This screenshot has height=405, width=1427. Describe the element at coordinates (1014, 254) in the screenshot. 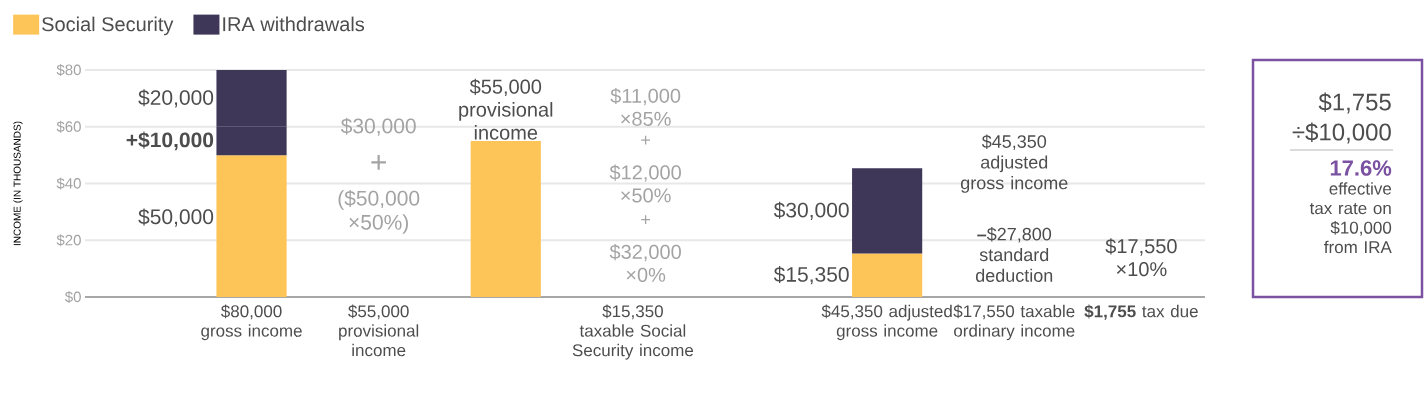

I see `annotation: –$27,800 standard deduction` at that location.